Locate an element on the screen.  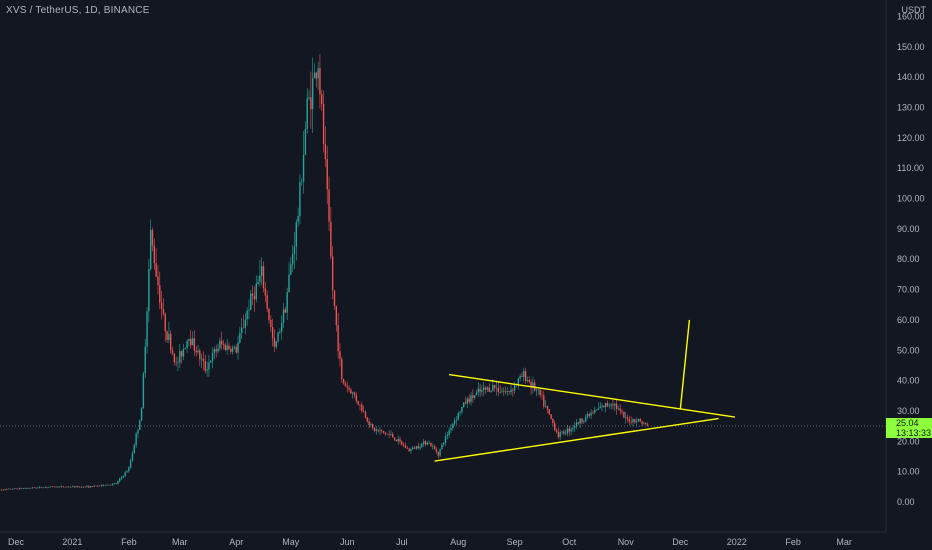
candle-countdown: 13:13:33 is located at coordinates (914, 433).